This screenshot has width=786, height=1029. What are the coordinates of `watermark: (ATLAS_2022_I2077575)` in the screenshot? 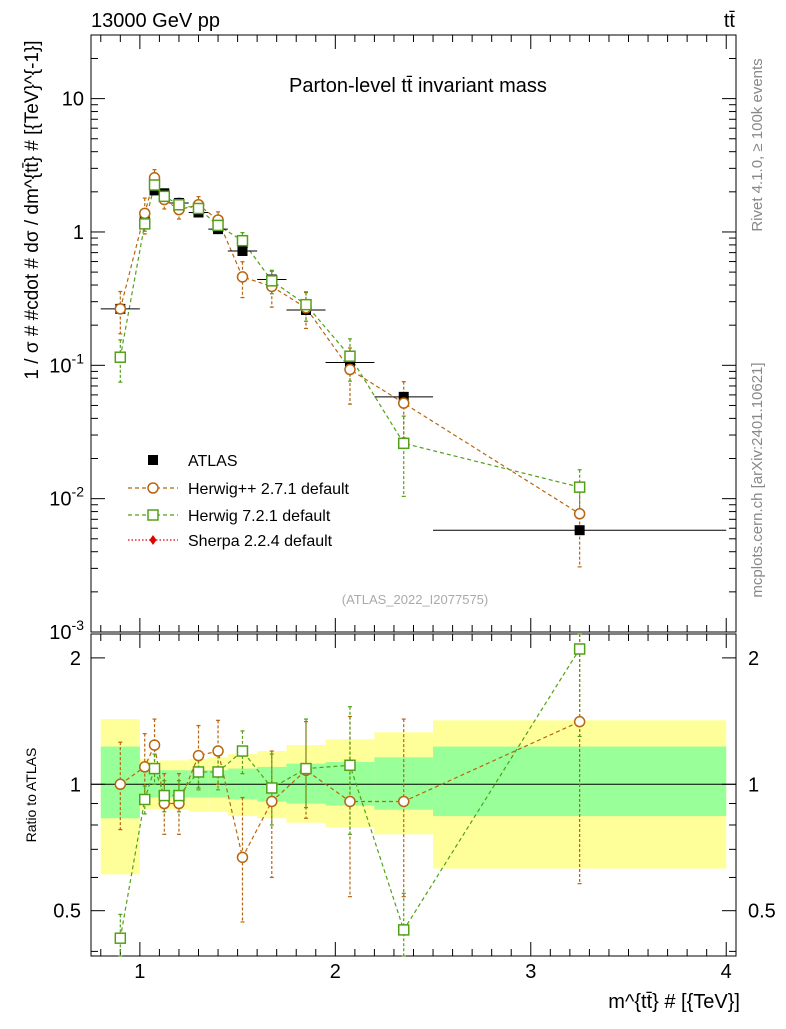 It's located at (415, 599).